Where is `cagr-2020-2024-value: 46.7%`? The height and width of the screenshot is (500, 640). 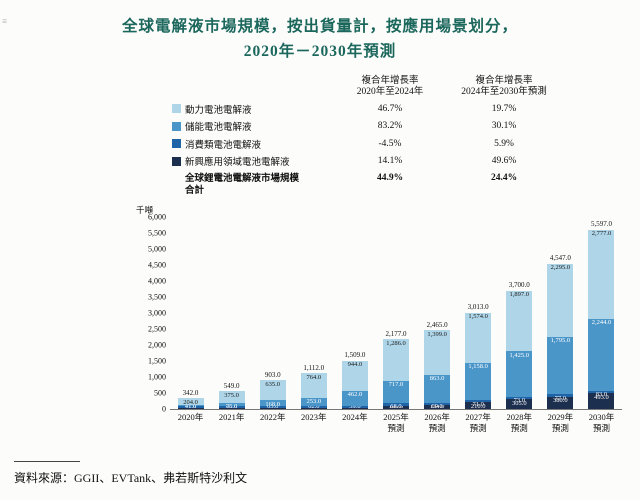
cagr-2020-2024-value: 46.7% is located at coordinates (390, 108).